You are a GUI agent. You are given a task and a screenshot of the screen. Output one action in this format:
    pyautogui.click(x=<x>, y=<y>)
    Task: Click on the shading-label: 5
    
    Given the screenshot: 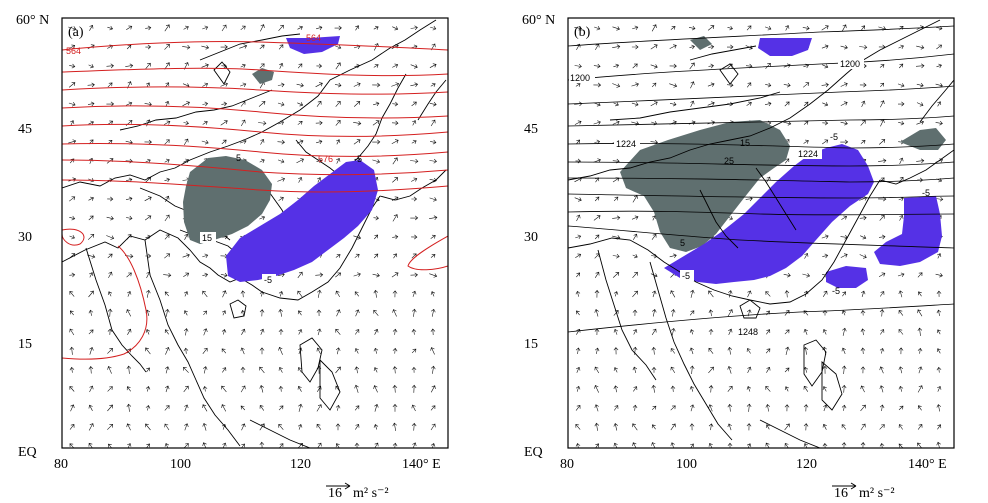 What is the action you would take?
    pyautogui.click(x=682, y=243)
    